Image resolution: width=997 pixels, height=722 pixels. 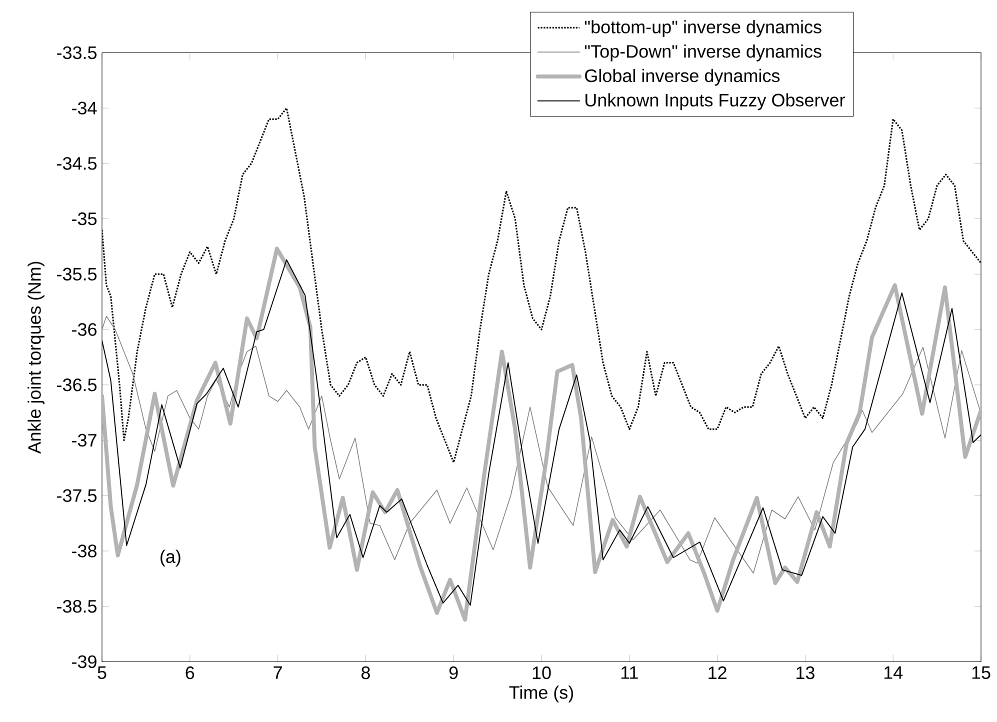 I want to click on y-tick-label: -38.5, so click(x=77, y=606).